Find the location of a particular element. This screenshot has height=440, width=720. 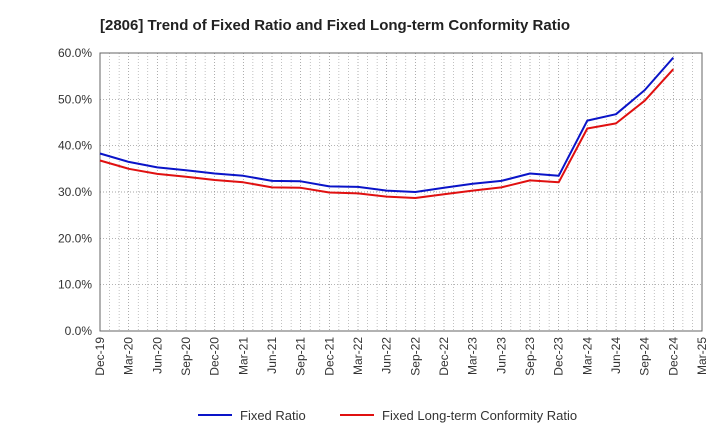

legend-label: Fixed Long-term Conformity Ratio is located at coordinates (479, 415).